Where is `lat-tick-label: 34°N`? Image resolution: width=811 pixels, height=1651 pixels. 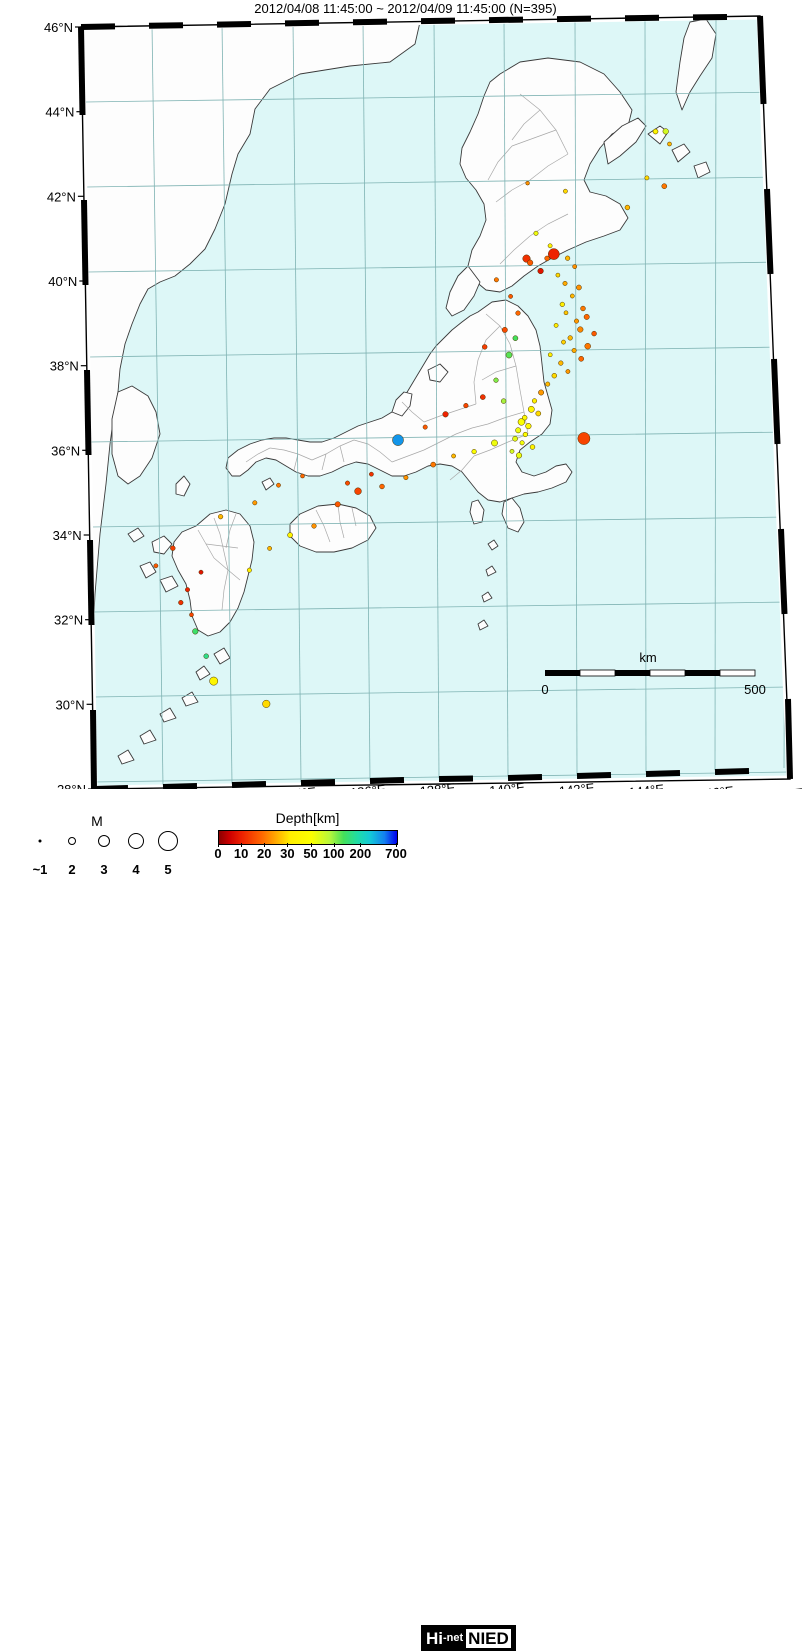
lat-tick-label: 34°N is located at coordinates (67, 535).